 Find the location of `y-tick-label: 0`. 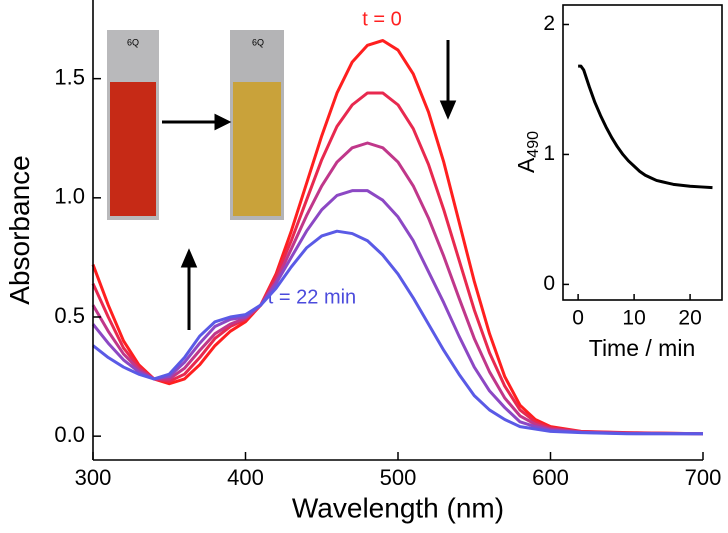

y-tick-label: 0 is located at coordinates (549, 283).